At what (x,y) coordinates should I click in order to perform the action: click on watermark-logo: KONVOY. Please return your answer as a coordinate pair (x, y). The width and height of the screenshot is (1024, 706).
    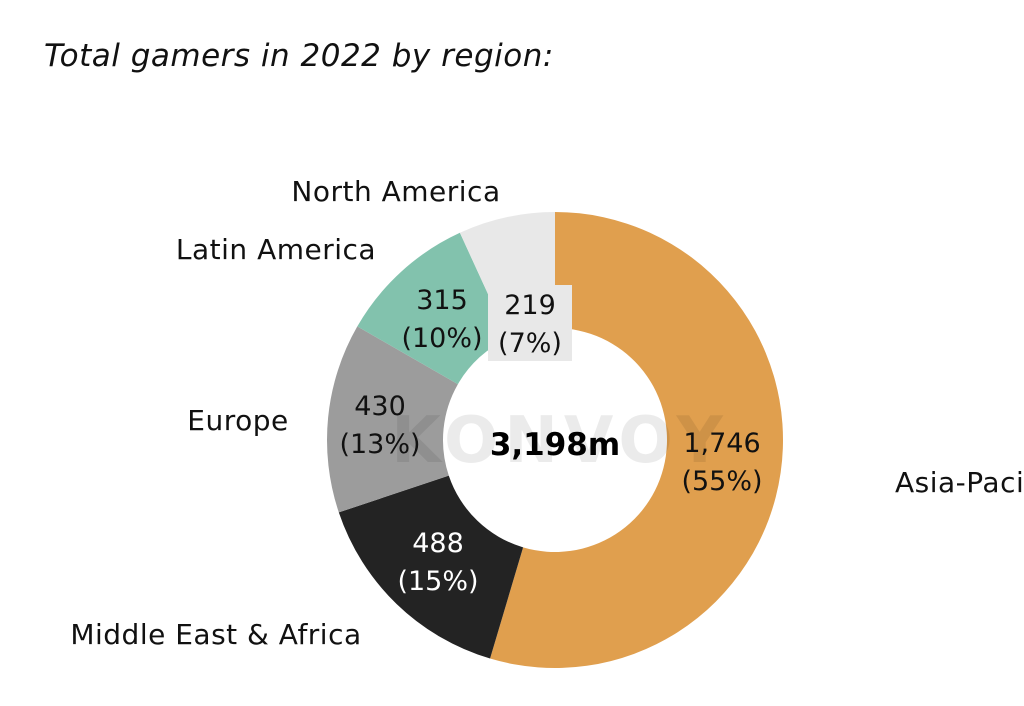
    Looking at the image, I should click on (560, 441).